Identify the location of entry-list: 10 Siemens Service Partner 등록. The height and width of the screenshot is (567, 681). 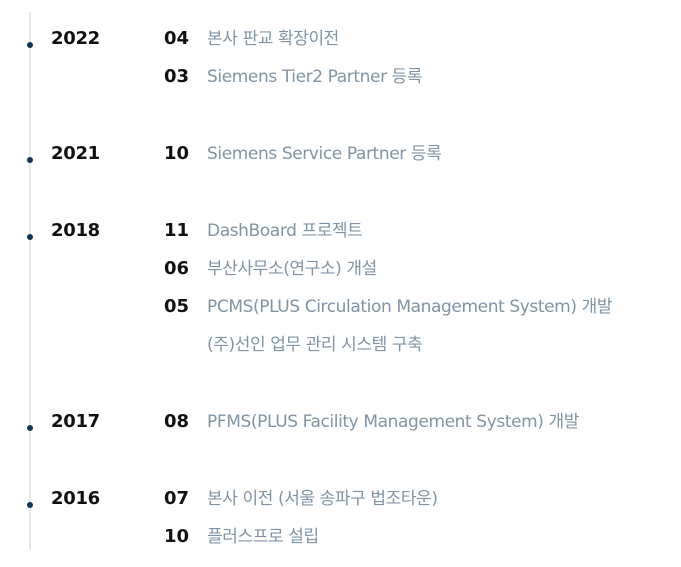
(414, 160).